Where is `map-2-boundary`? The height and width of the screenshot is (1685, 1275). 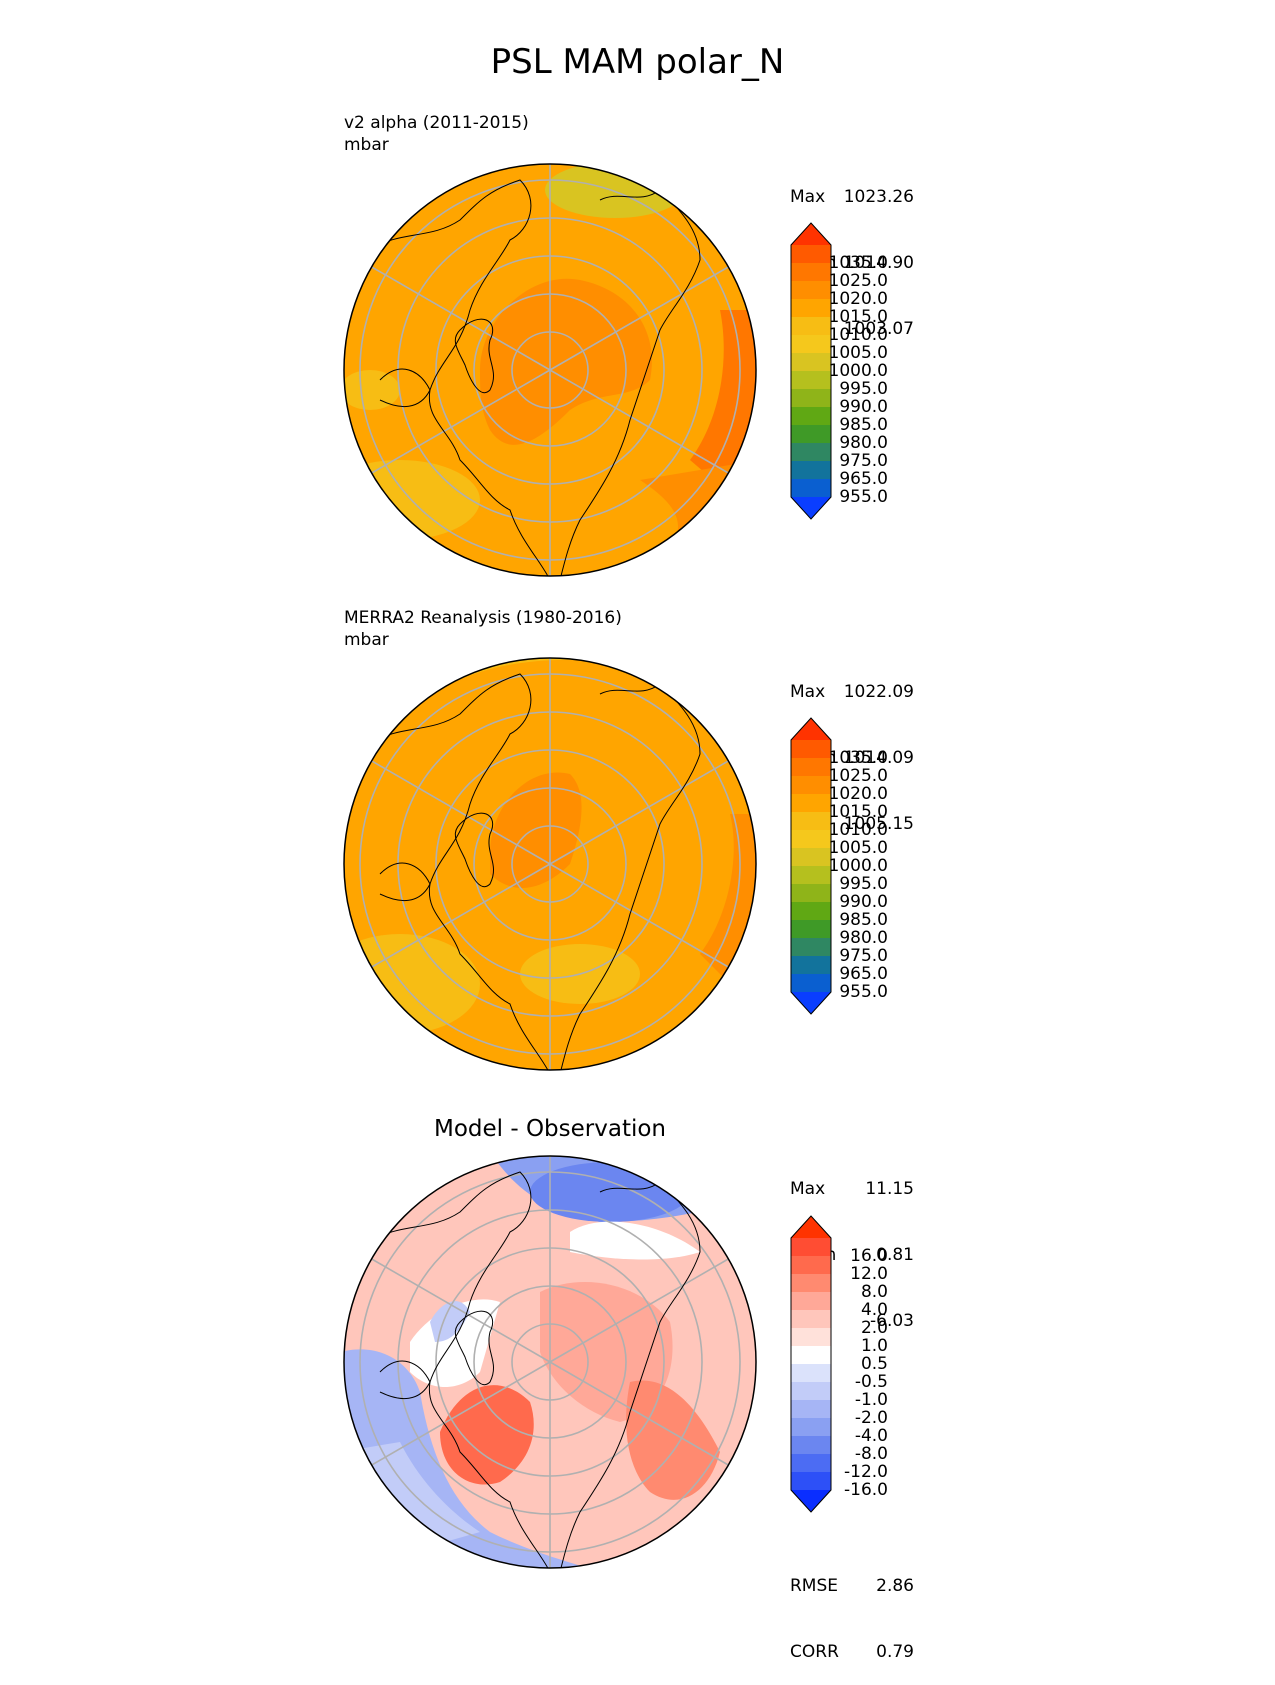
map-2-boundary is located at coordinates (550, 864).